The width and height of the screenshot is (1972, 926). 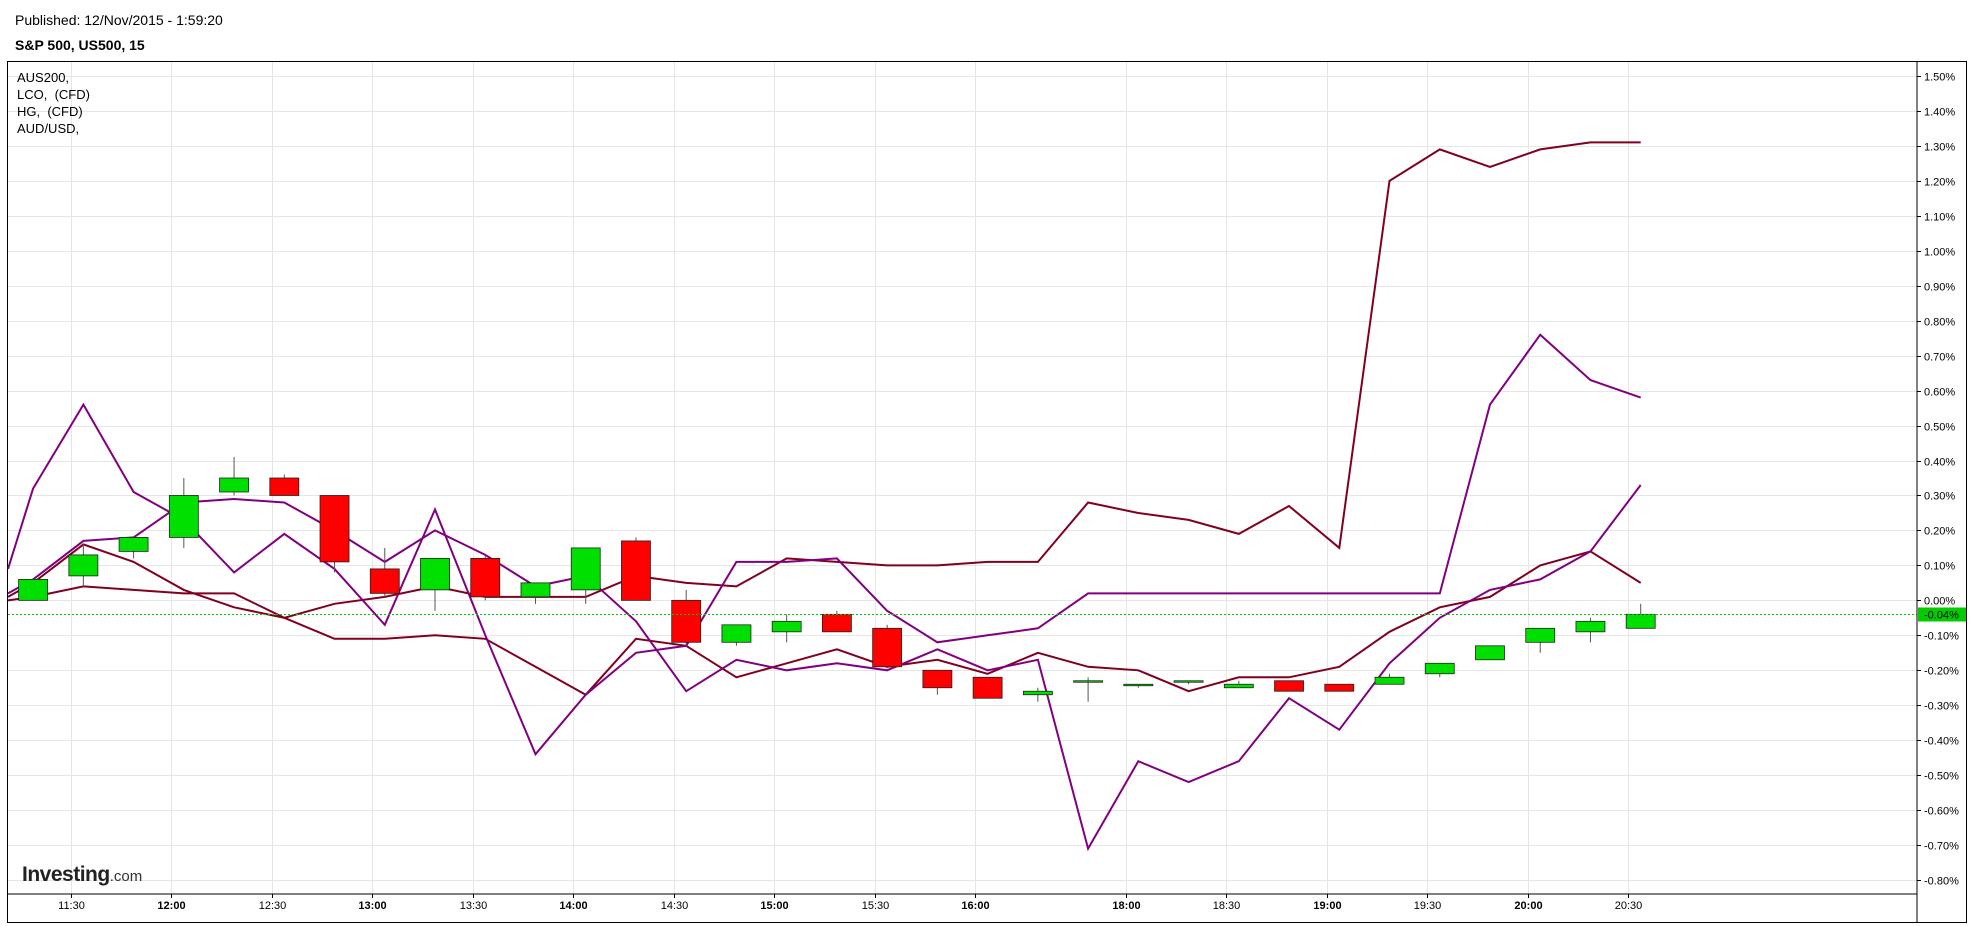 What do you see at coordinates (171, 906) in the screenshot?
I see `x-tick-label: 12:00` at bounding box center [171, 906].